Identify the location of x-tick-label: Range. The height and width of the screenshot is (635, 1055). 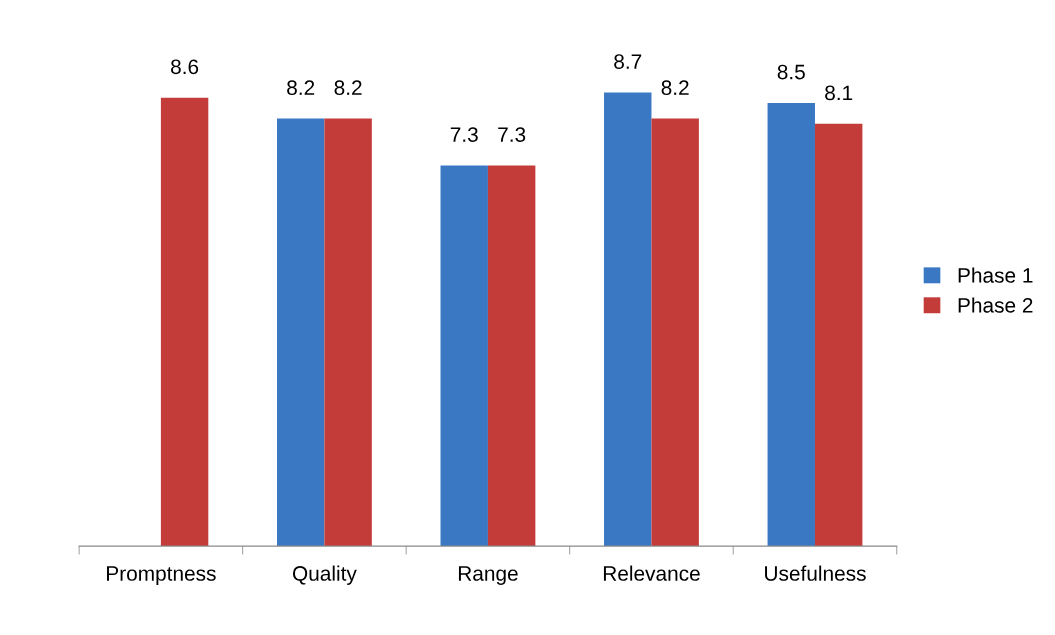
(488, 575).